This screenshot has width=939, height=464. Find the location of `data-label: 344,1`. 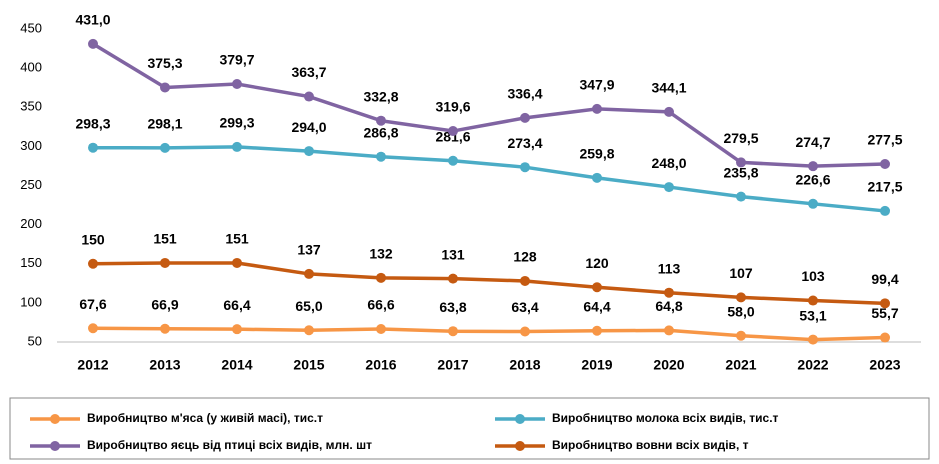

data-label: 344,1 is located at coordinates (668, 88).